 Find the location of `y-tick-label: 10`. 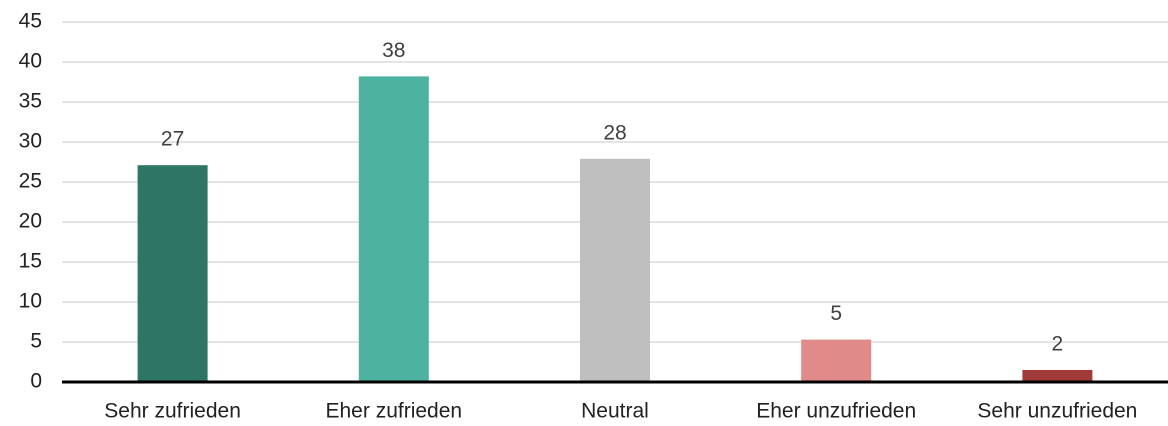

y-tick-label: 10 is located at coordinates (30, 301).